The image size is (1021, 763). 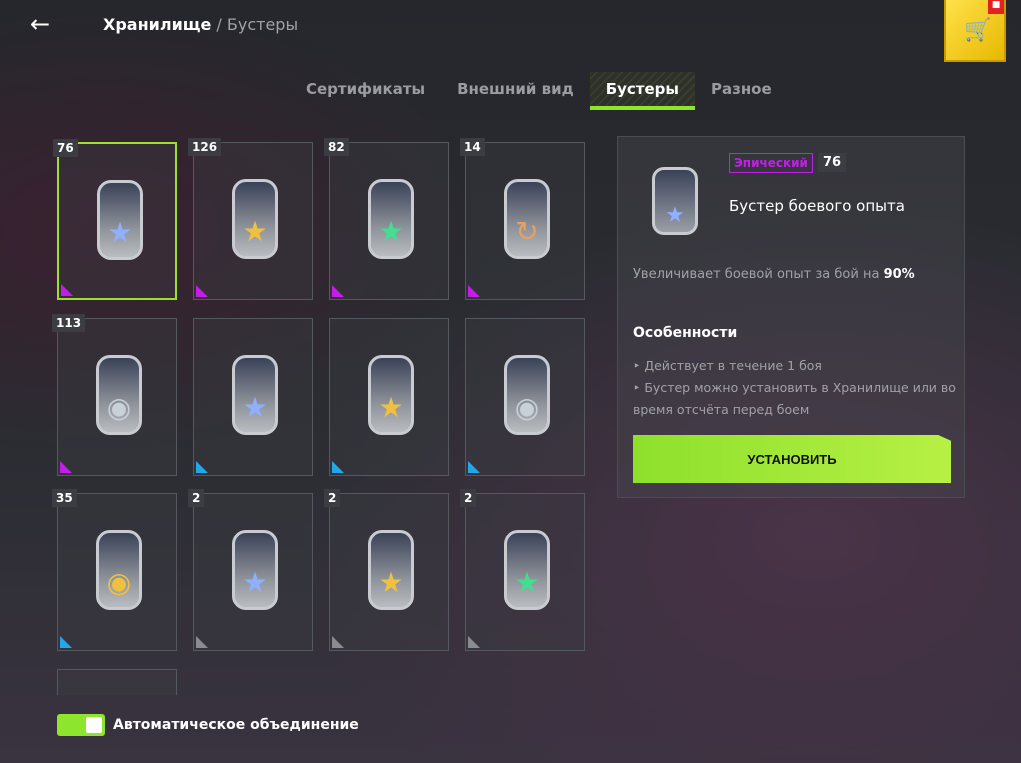 I want to click on booster-name: Бустер боевого опыта, so click(x=817, y=206).